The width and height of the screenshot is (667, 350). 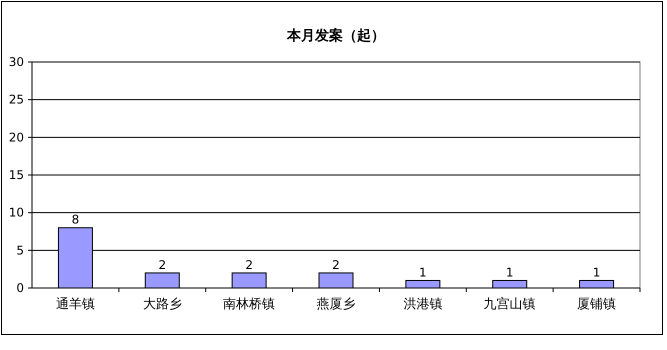 I want to click on x-tick-label: 南林桥镇, so click(x=249, y=304).